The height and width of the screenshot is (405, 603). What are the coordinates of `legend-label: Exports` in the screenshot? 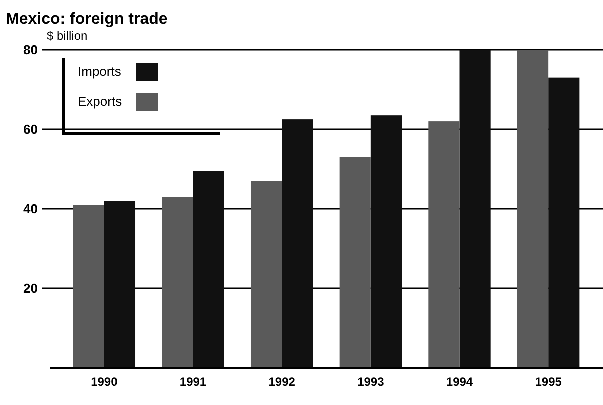 It's located at (100, 101).